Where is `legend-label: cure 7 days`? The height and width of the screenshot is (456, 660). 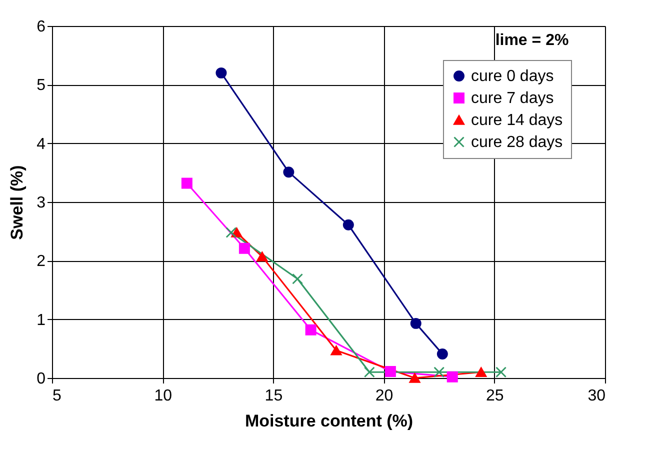 legend-label: cure 7 days is located at coordinates (512, 98).